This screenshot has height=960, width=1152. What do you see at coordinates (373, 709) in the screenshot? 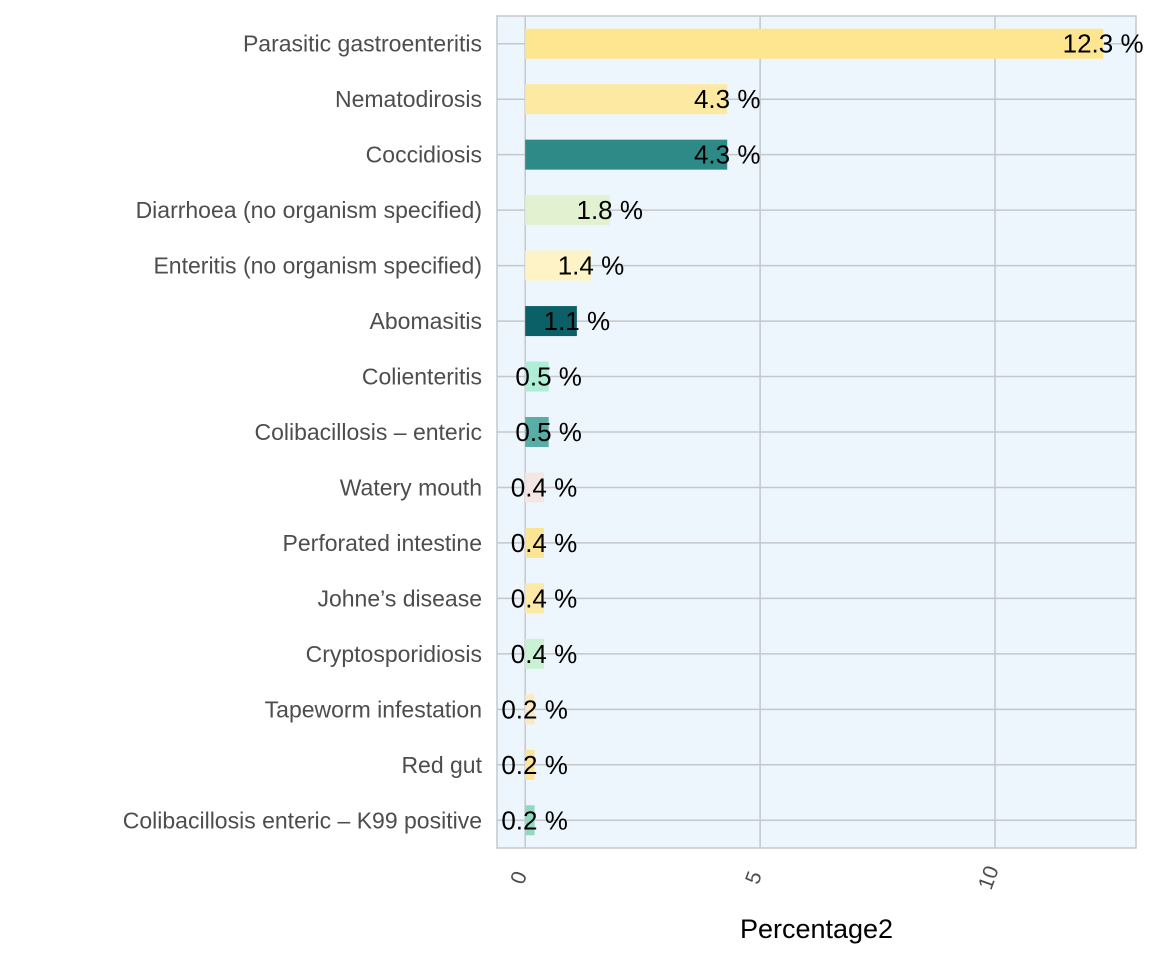
I see `category-label: Tapeworm infestation` at bounding box center [373, 709].